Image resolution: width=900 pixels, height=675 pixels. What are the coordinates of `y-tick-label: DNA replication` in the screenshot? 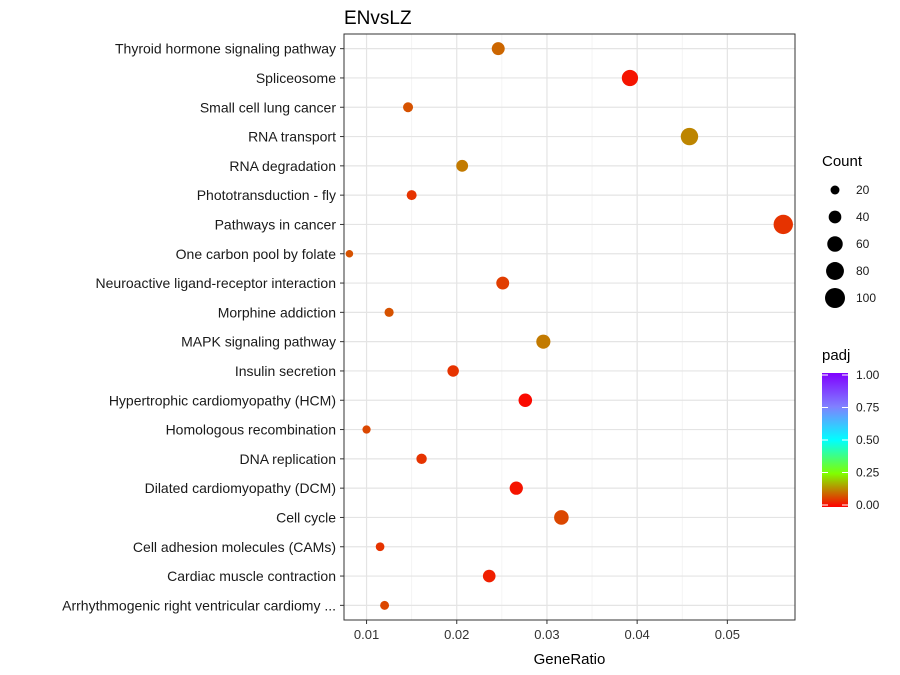 It's located at (288, 459).